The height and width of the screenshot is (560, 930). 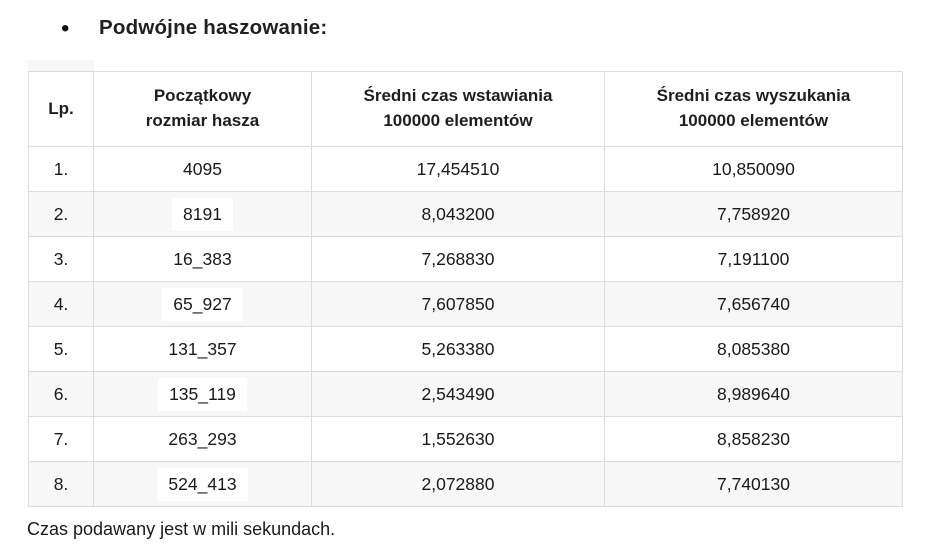 I want to click on insert-time-value: 8,043200, so click(x=458, y=214).